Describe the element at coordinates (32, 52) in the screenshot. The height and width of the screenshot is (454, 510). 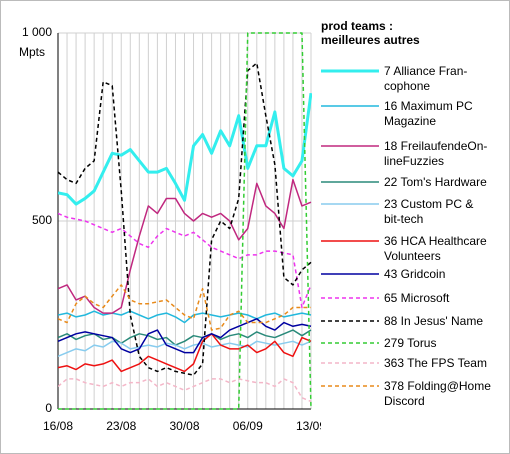
I see `y-unit-label: Mpts` at that location.